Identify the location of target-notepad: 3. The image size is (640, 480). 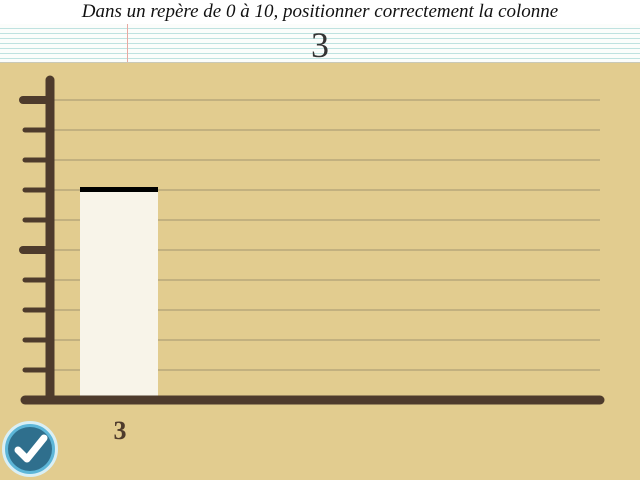
(320, 44).